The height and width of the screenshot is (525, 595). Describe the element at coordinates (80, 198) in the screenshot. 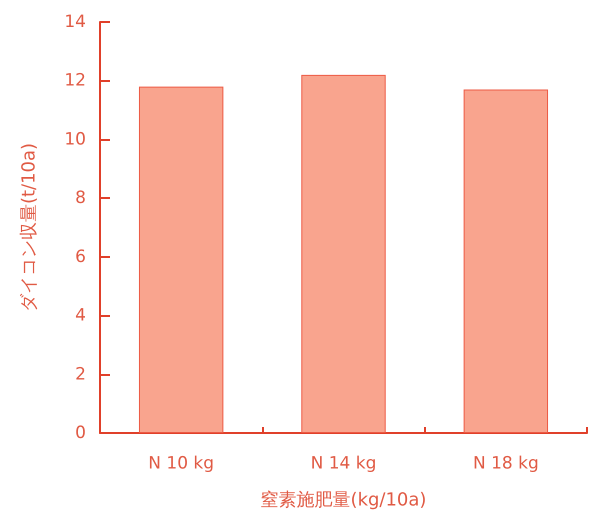

I see `y-tick-label: 8` at that location.